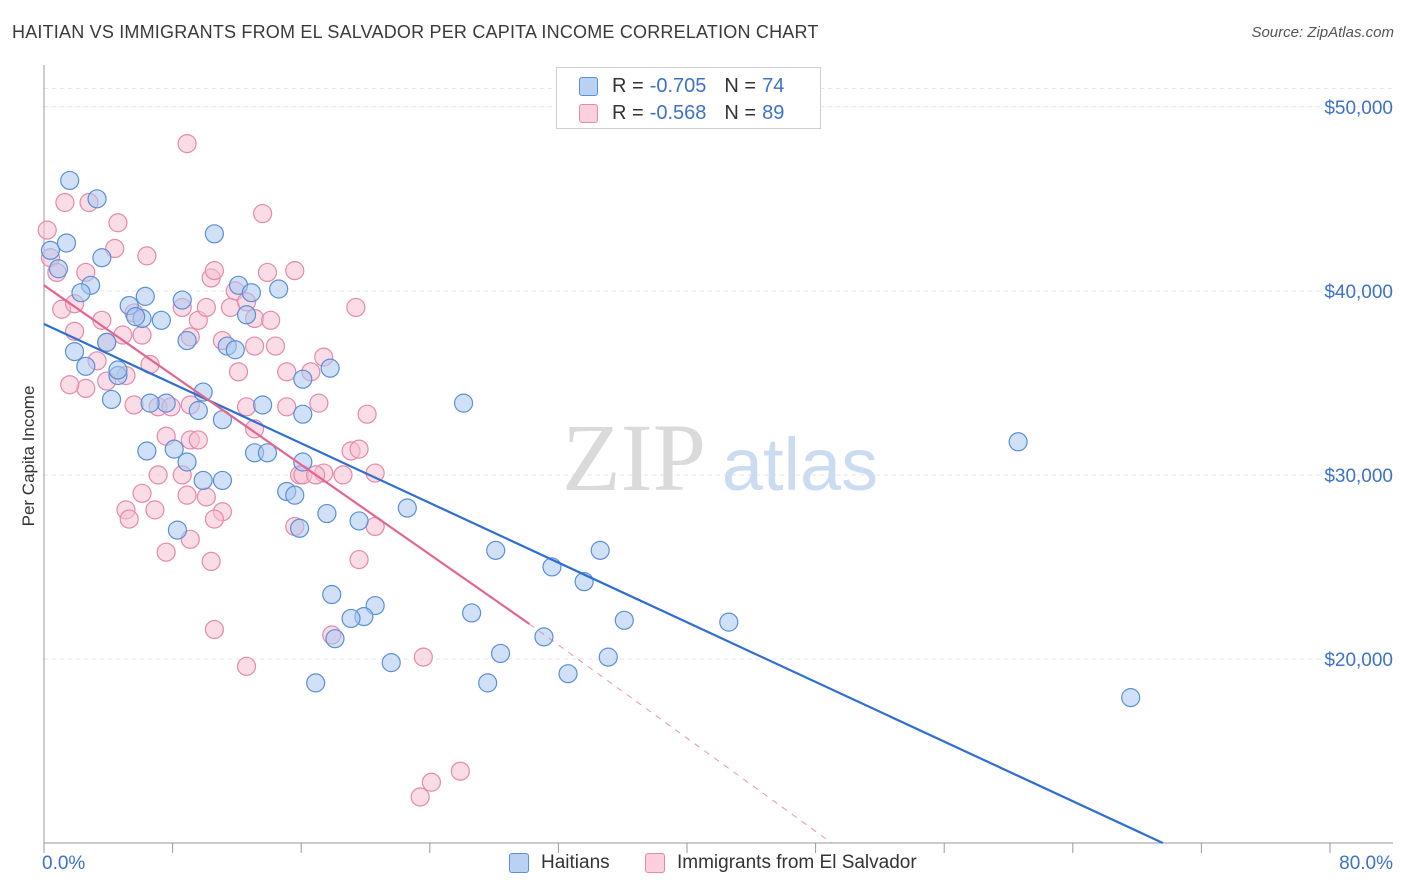  Describe the element at coordinates (1358, 108) in the screenshot. I see `y-tick-label: $50,000` at that location.